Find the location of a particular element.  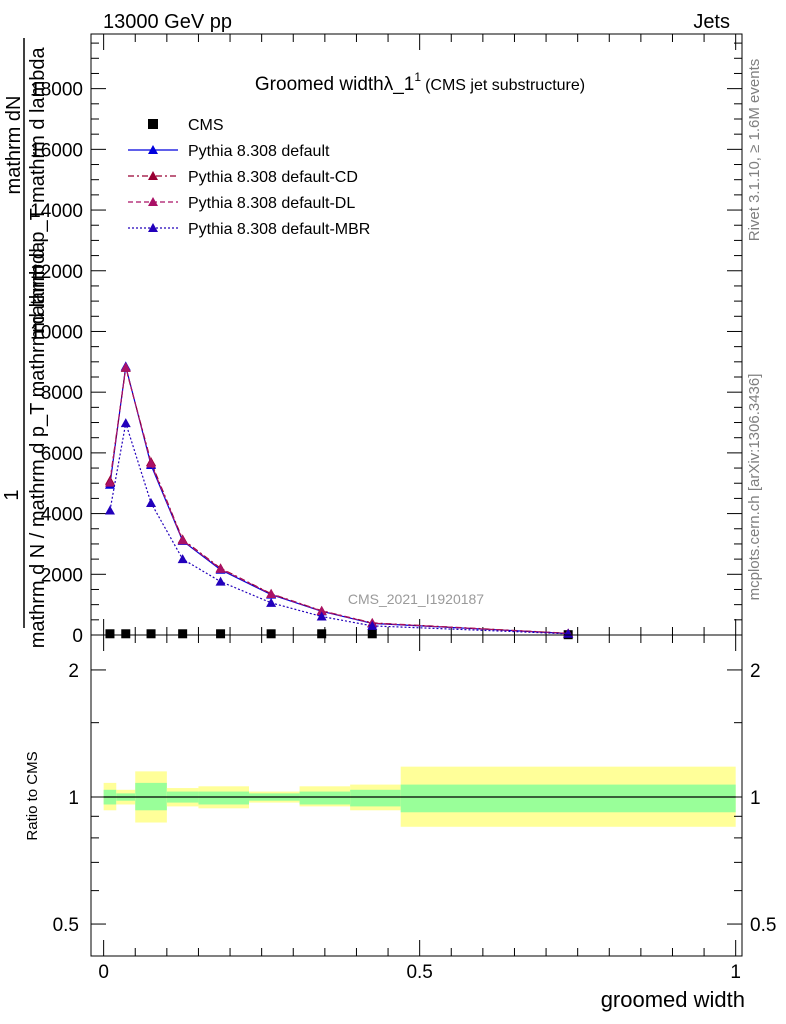

main-y-tick-label: 6000 is located at coordinates (62, 454).